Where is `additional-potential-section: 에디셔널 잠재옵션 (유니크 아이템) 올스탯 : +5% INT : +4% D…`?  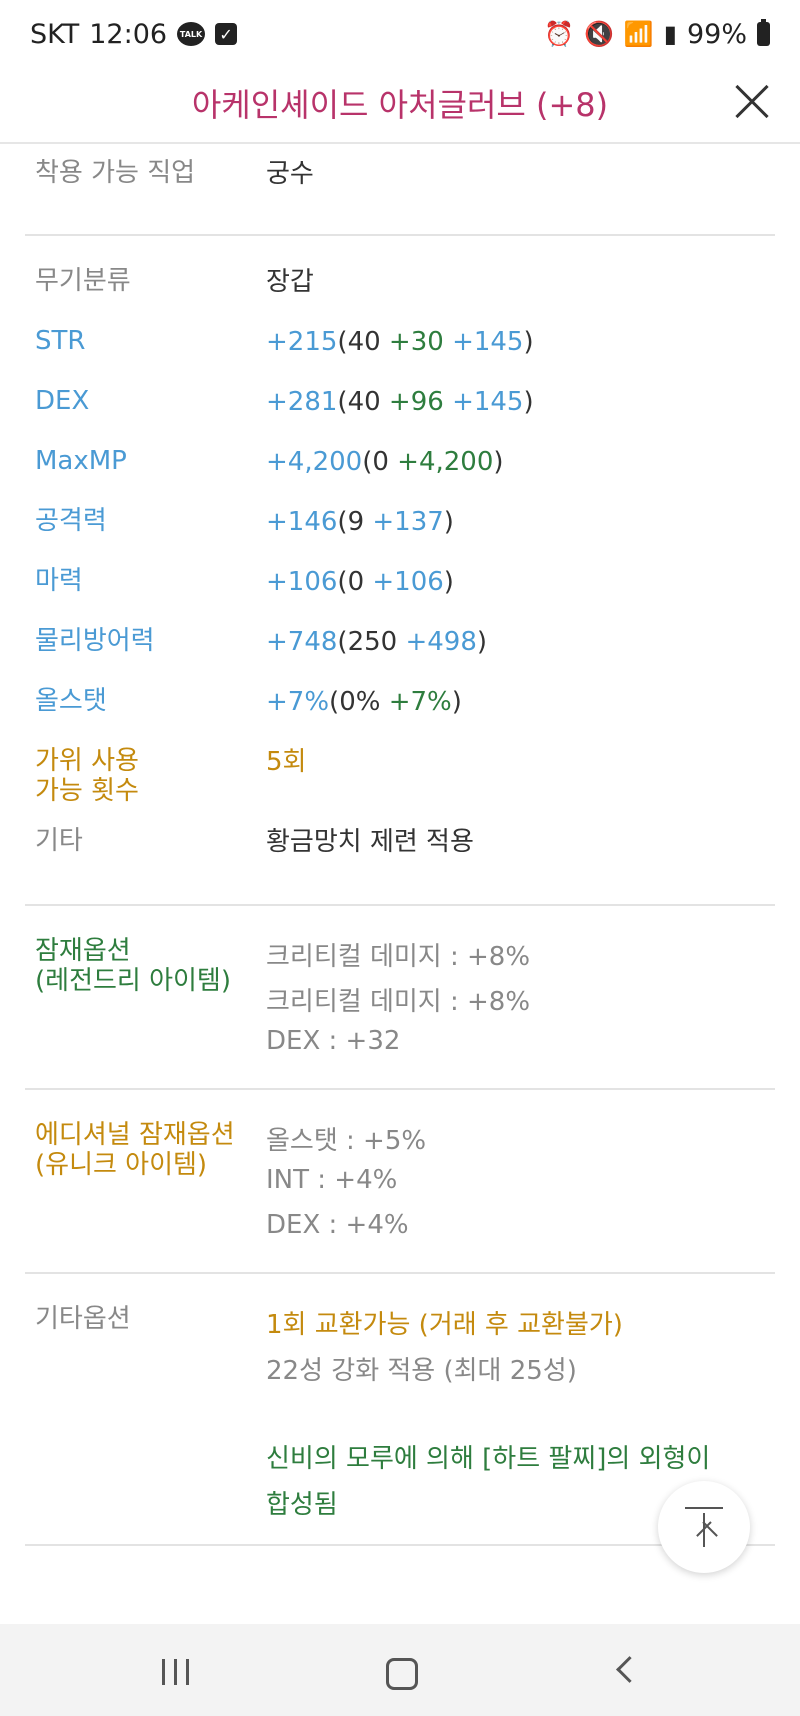
additional-potential-section: 에디셔널 잠재옵션 (유니크 아이템) 올스탯 : +5% INT : +4% D… is located at coordinates (400, 1182).